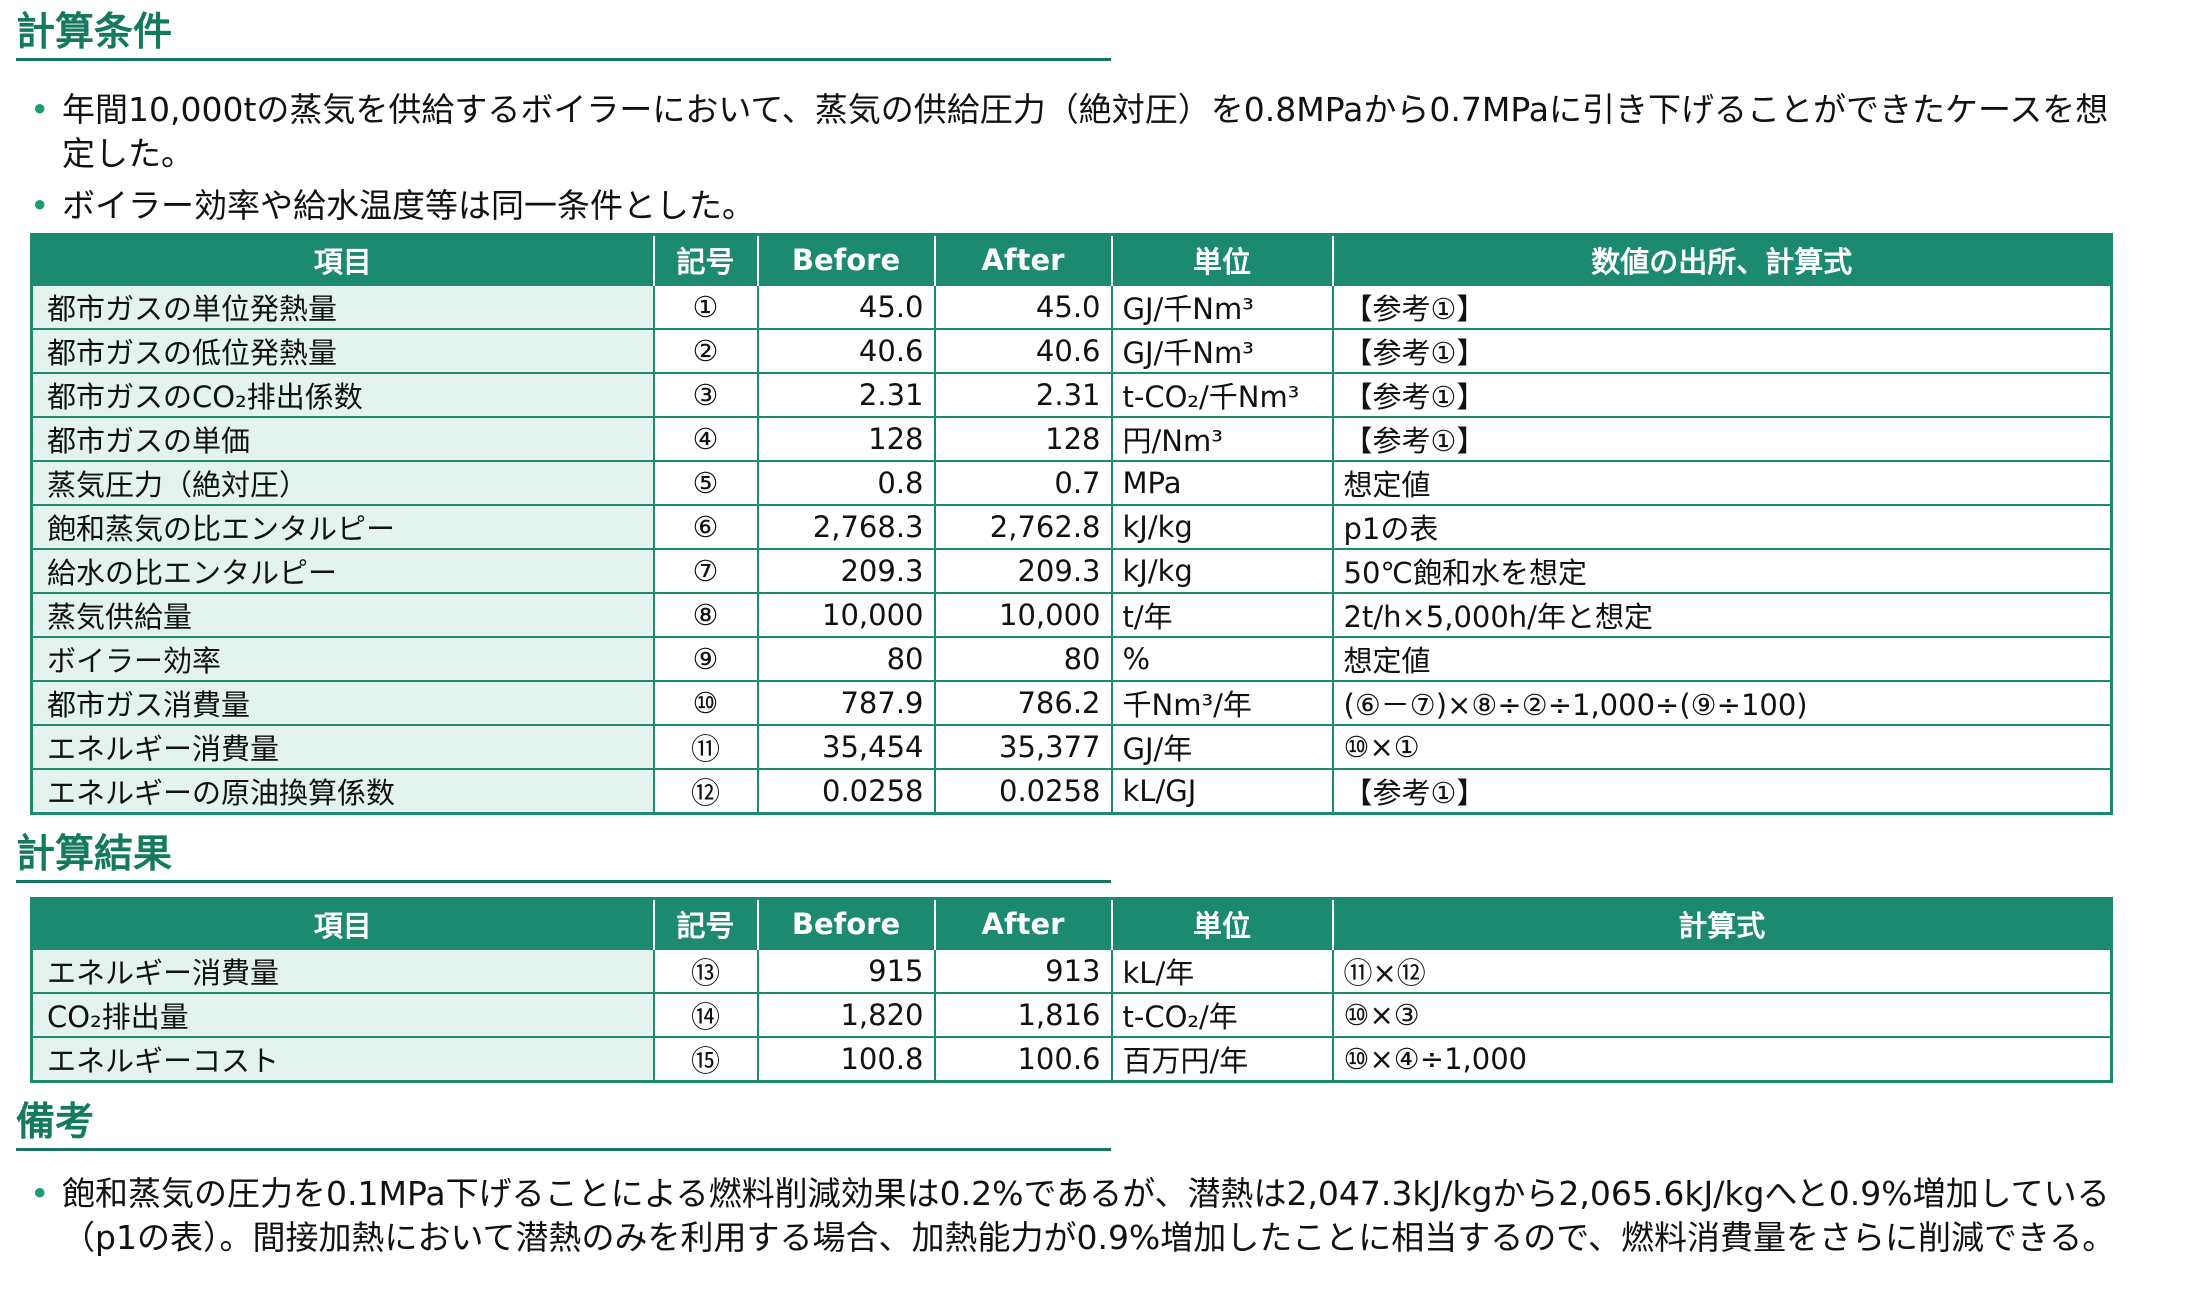  I want to click on row-unit-cell: 円/Nm³, so click(1222, 439).